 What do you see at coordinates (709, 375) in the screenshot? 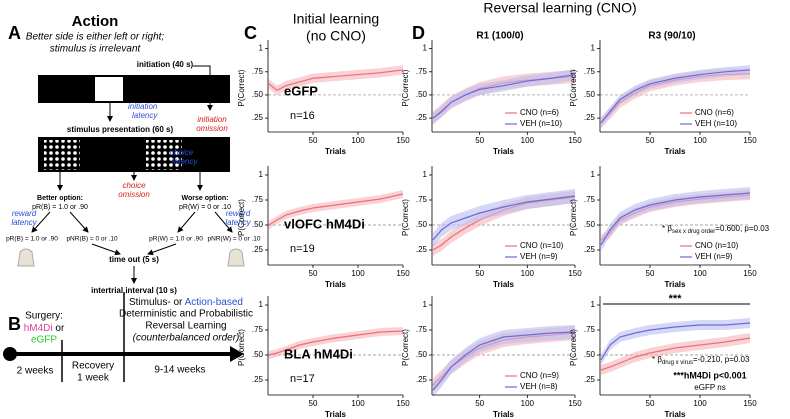
I see `annotation-note: ***hM4Di p<0.001` at bounding box center [709, 375].